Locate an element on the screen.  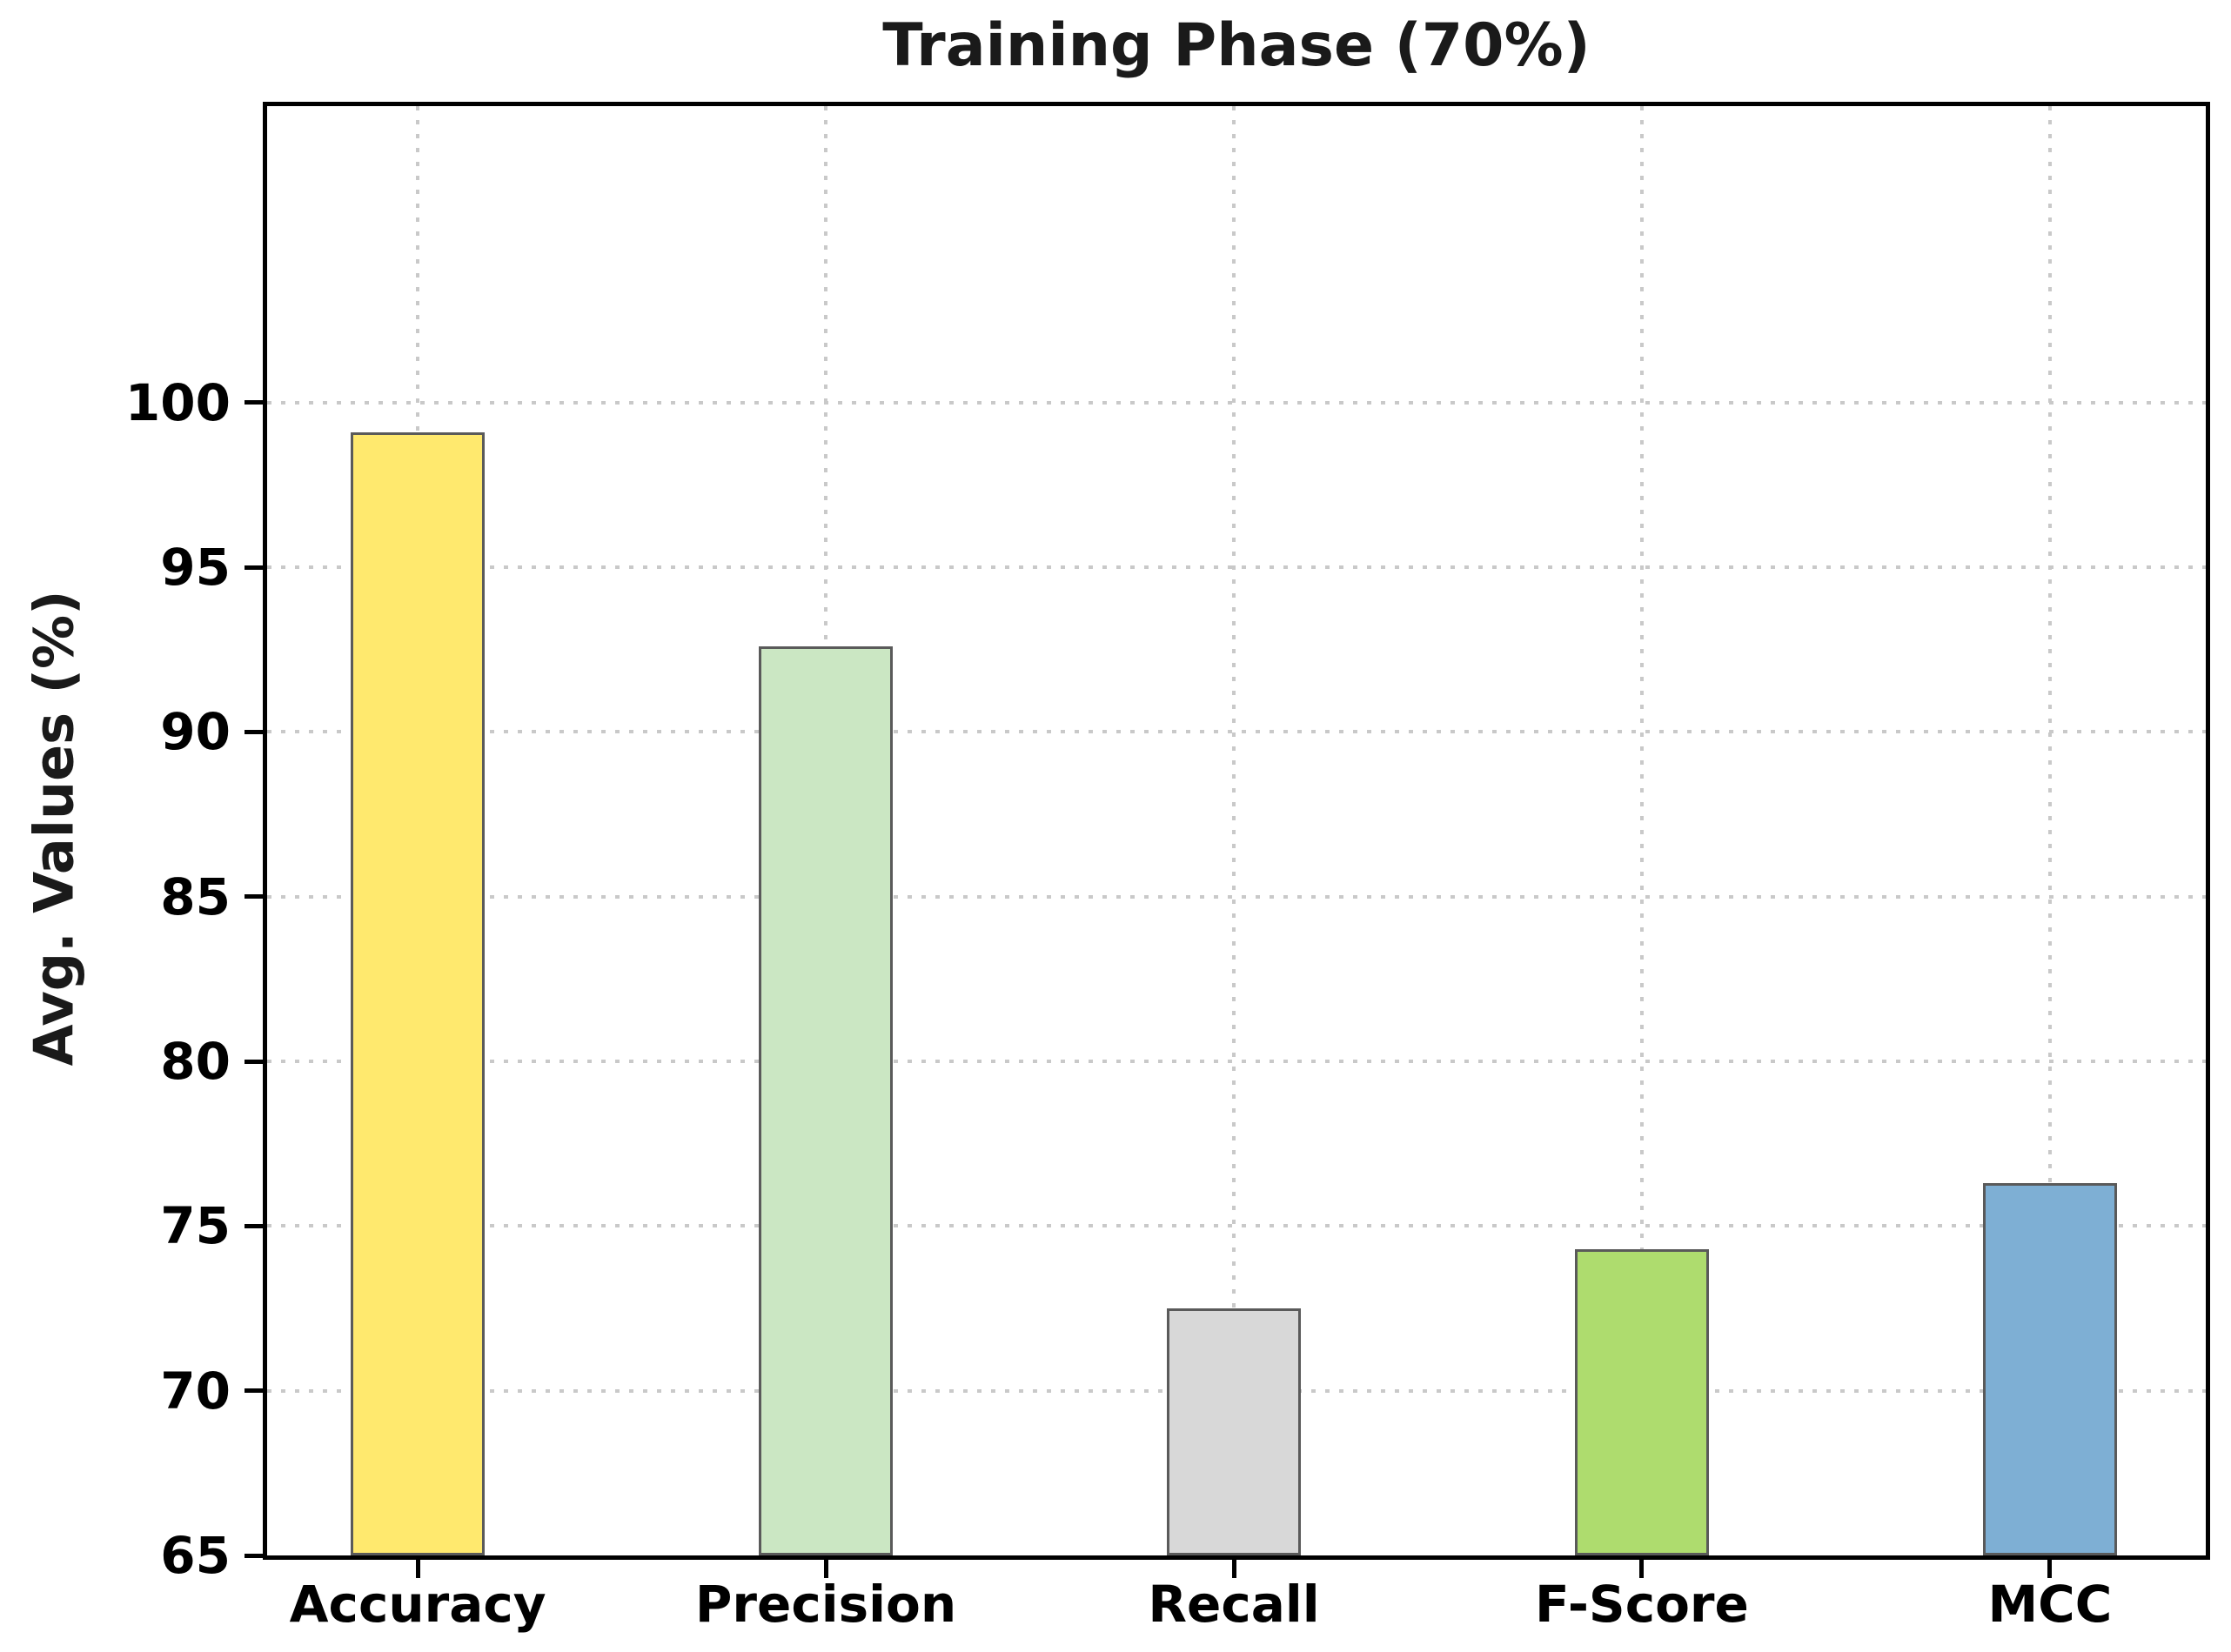
x-tick-label: MCC is located at coordinates (2050, 1604).